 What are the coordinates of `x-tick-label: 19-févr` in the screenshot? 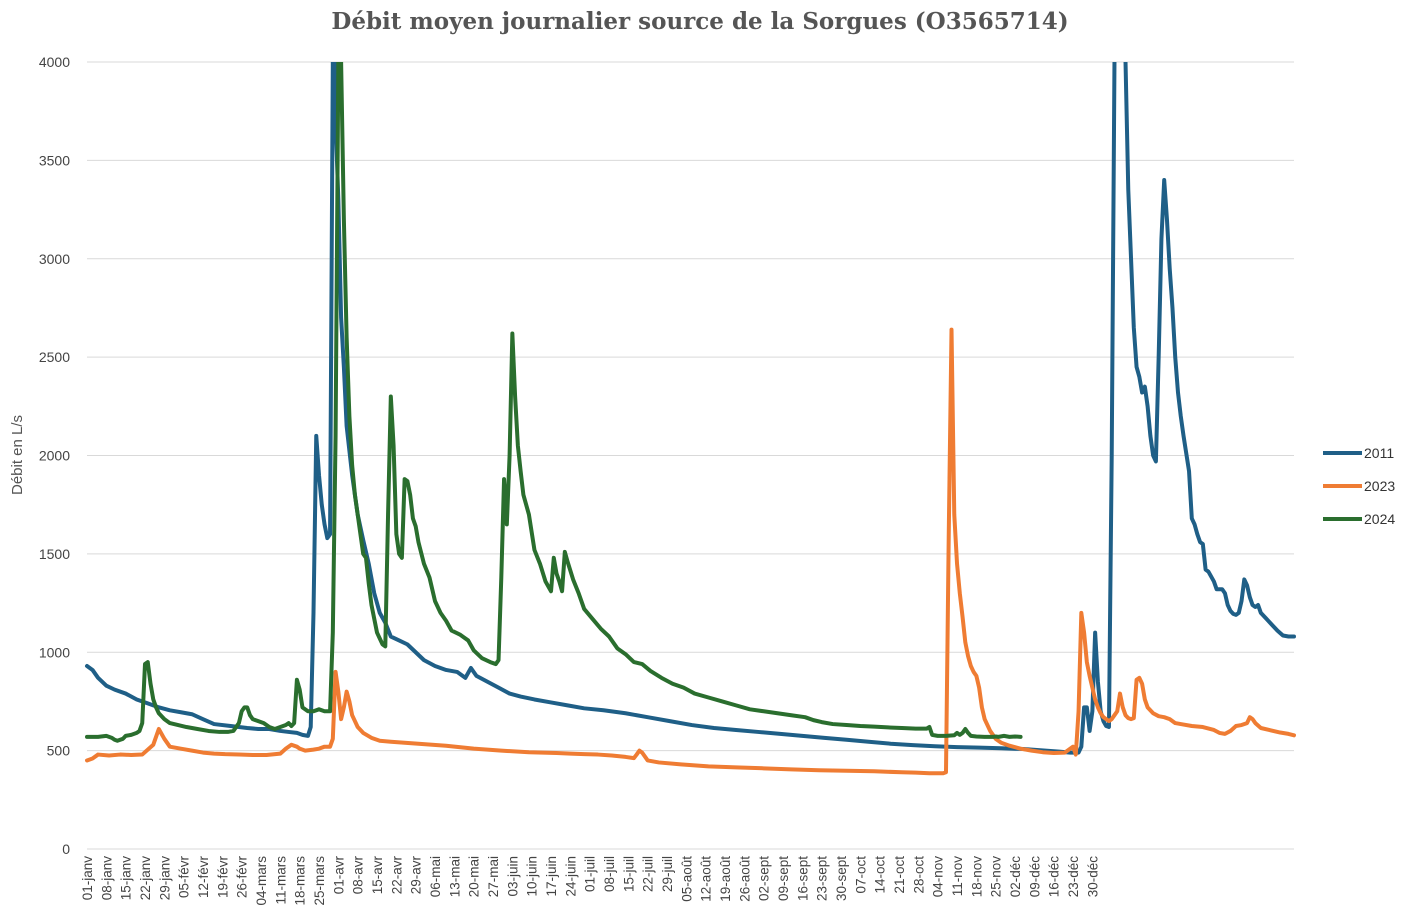 It's located at (222, 877).